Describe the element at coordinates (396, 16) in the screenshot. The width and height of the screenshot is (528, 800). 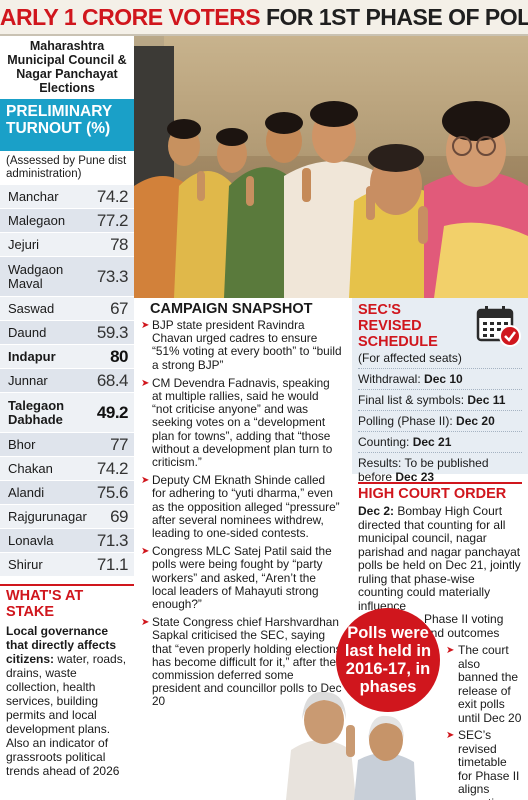
I see `headline-part2: FOR 1ST PHASE OF POLLS` at that location.